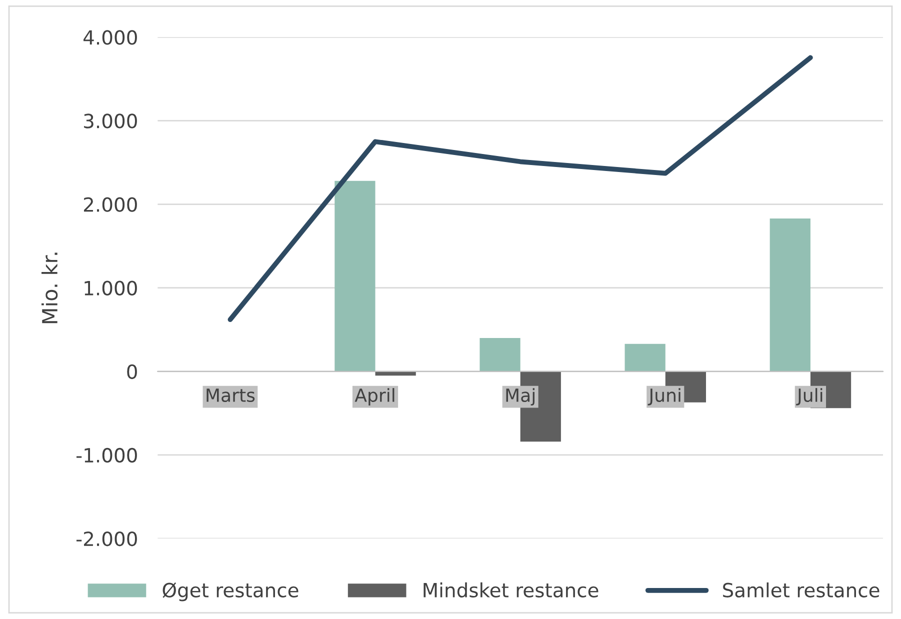 The image size is (901, 619). I want to click on y-tick-label: 3.000, so click(110, 121).